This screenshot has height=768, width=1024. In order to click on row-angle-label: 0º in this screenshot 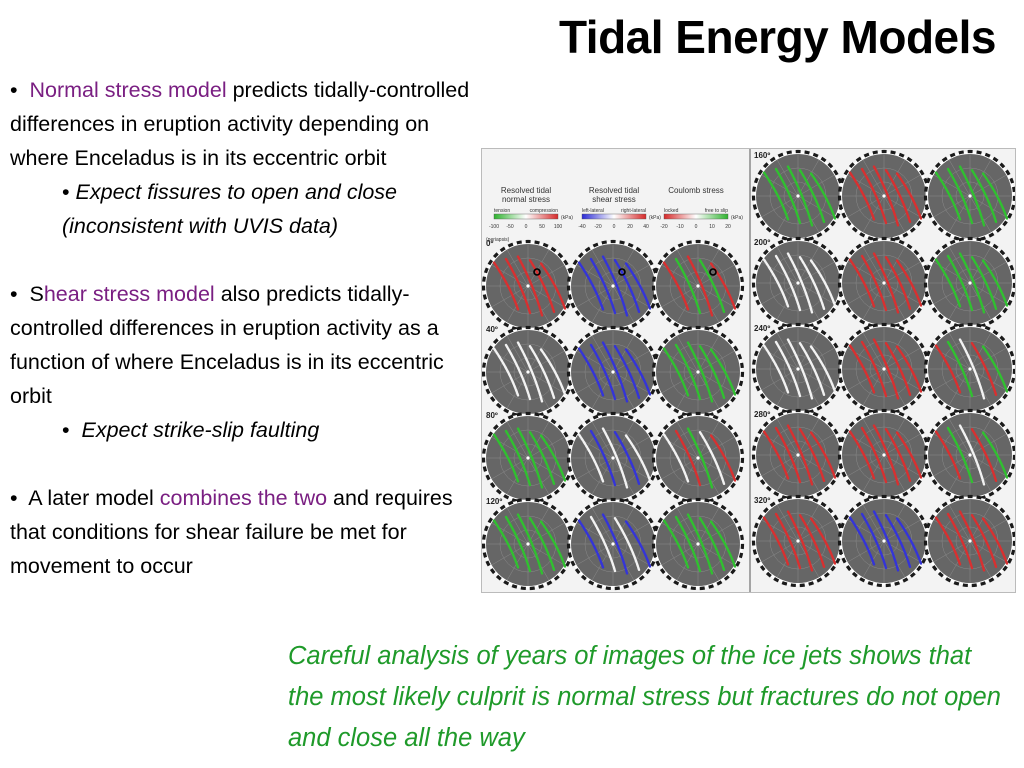, I will do `click(489, 243)`.